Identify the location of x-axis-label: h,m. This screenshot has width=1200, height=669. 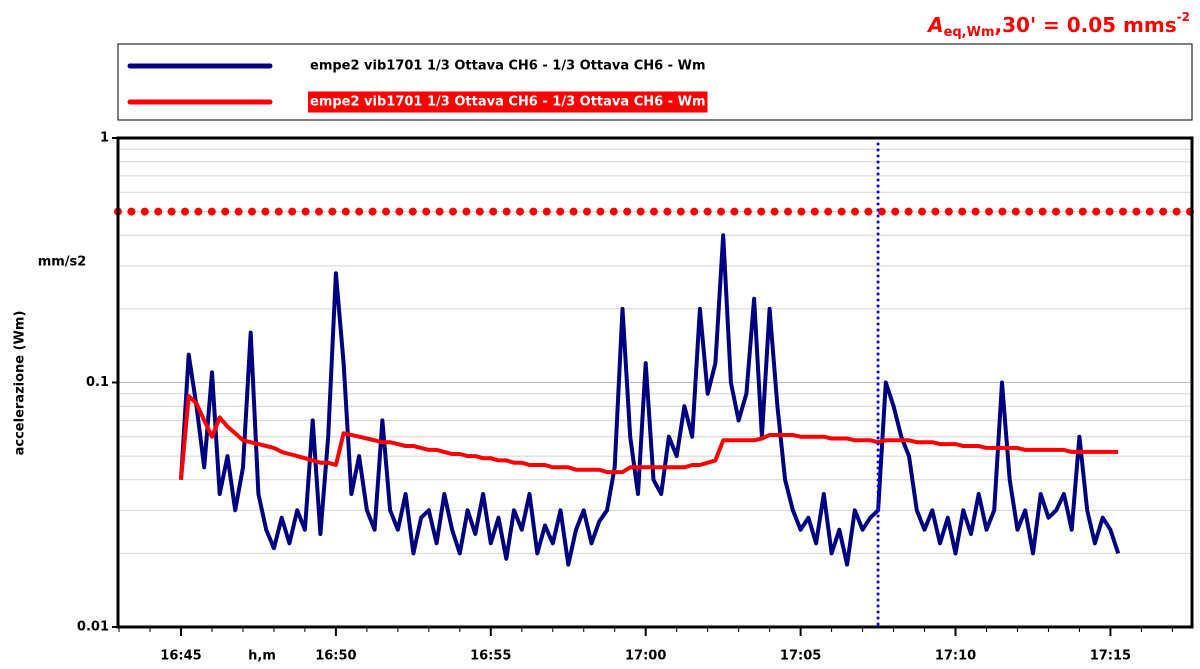
(262, 656).